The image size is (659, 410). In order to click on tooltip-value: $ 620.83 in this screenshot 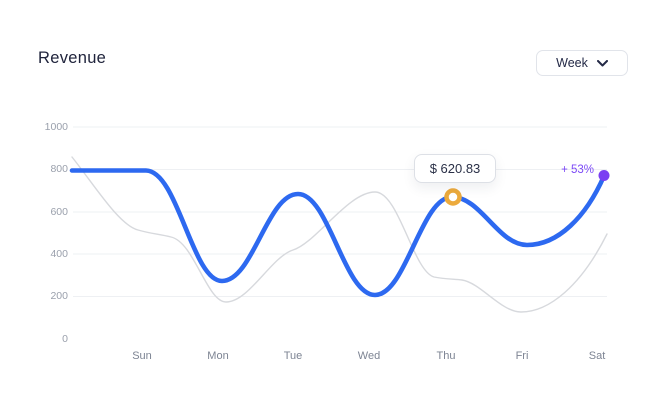, I will do `click(455, 168)`.